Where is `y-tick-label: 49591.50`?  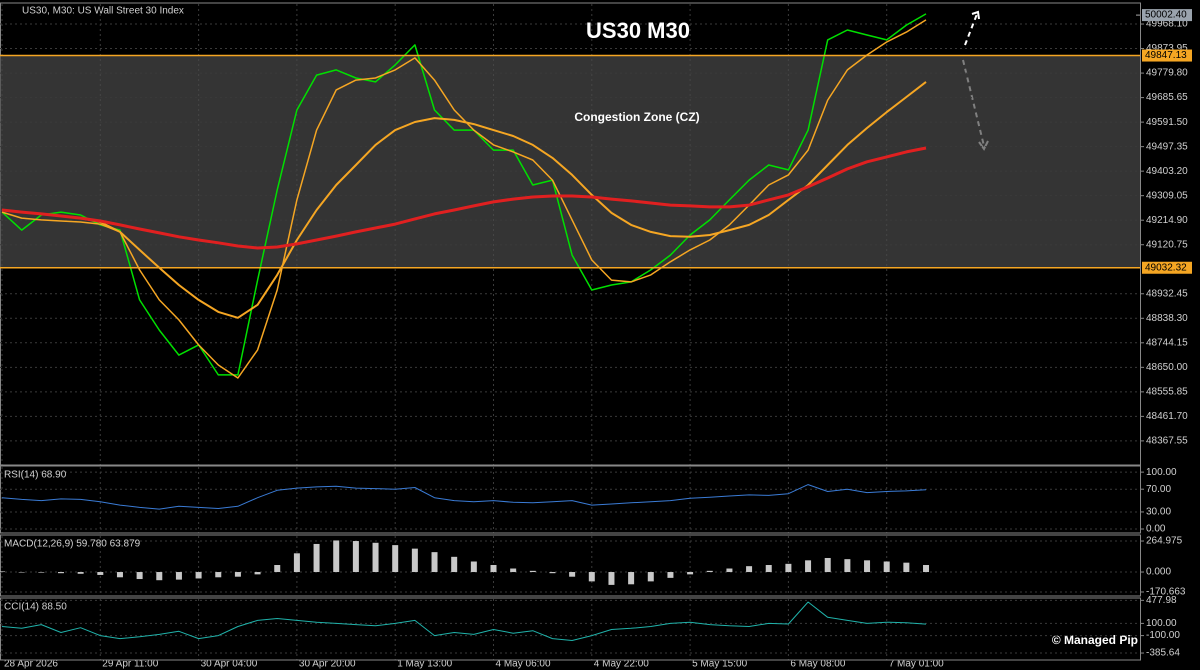 y-tick-label: 49591.50 is located at coordinates (1167, 122).